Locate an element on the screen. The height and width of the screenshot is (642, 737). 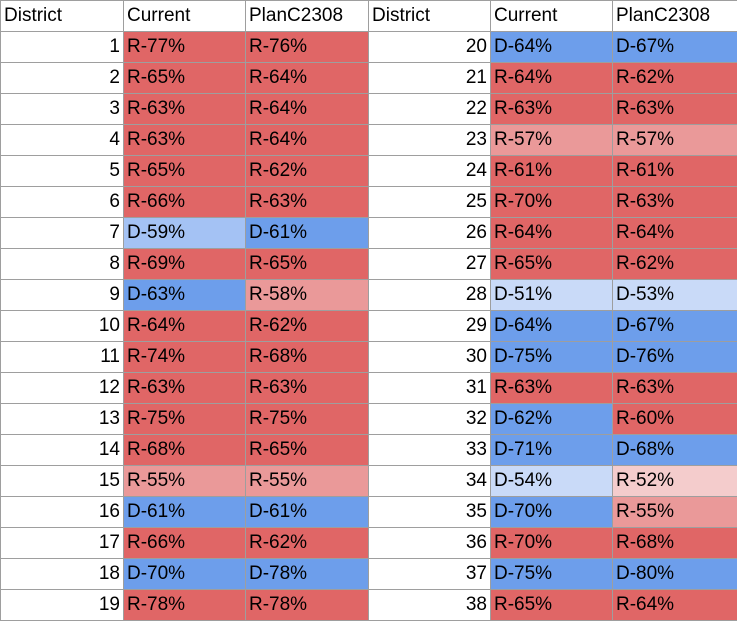
plan-cell: R-76% is located at coordinates (307, 47).